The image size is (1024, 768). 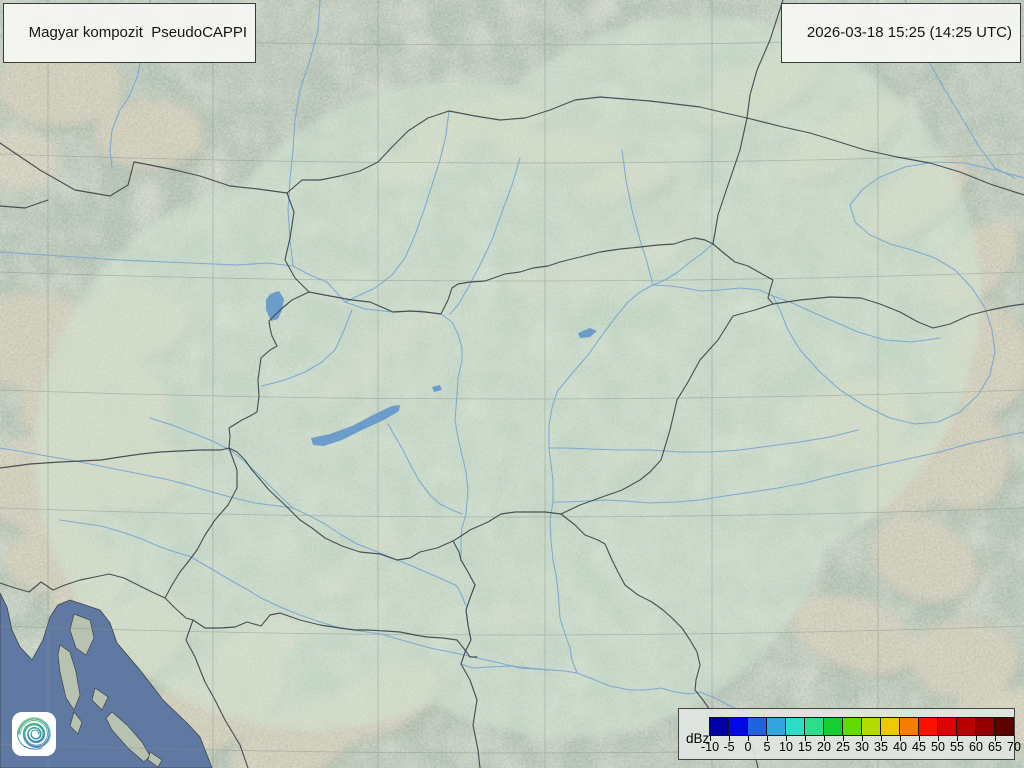 What do you see at coordinates (110, 690) in the screenshot?
I see `adriatic-islands` at bounding box center [110, 690].